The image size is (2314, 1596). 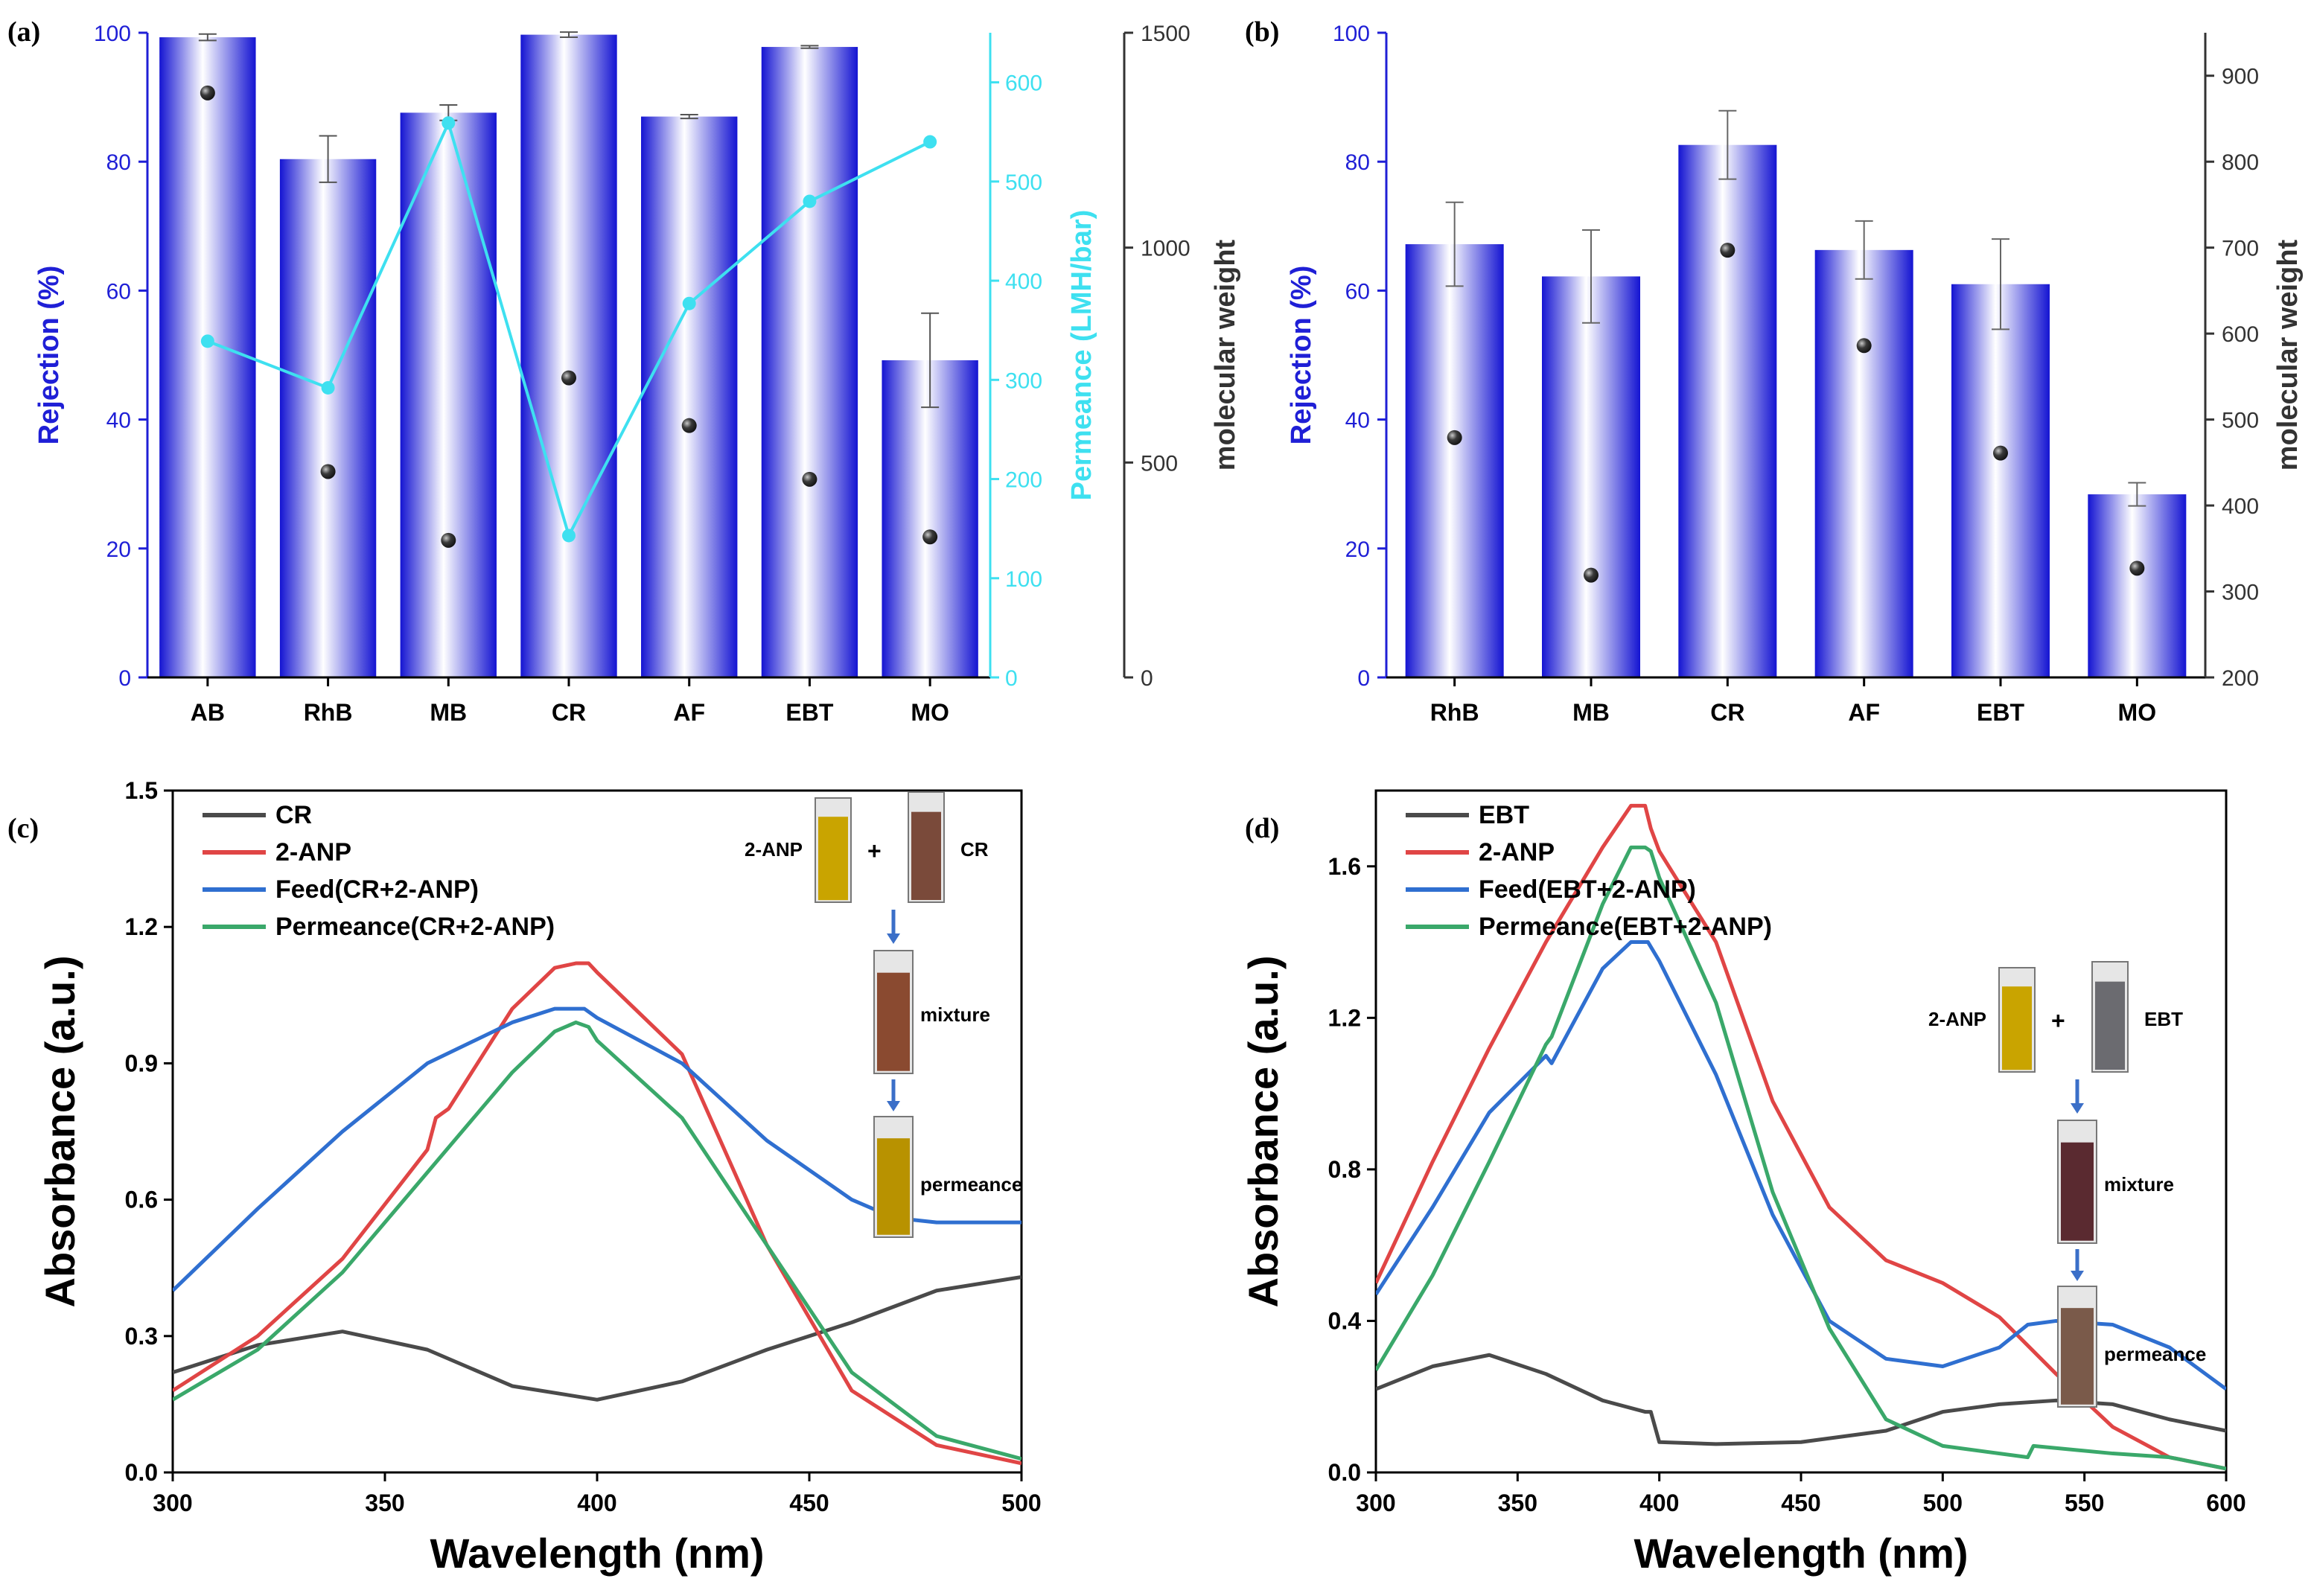 What do you see at coordinates (2240, 593) in the screenshot?
I see `mw-tick-label: 300` at bounding box center [2240, 593].